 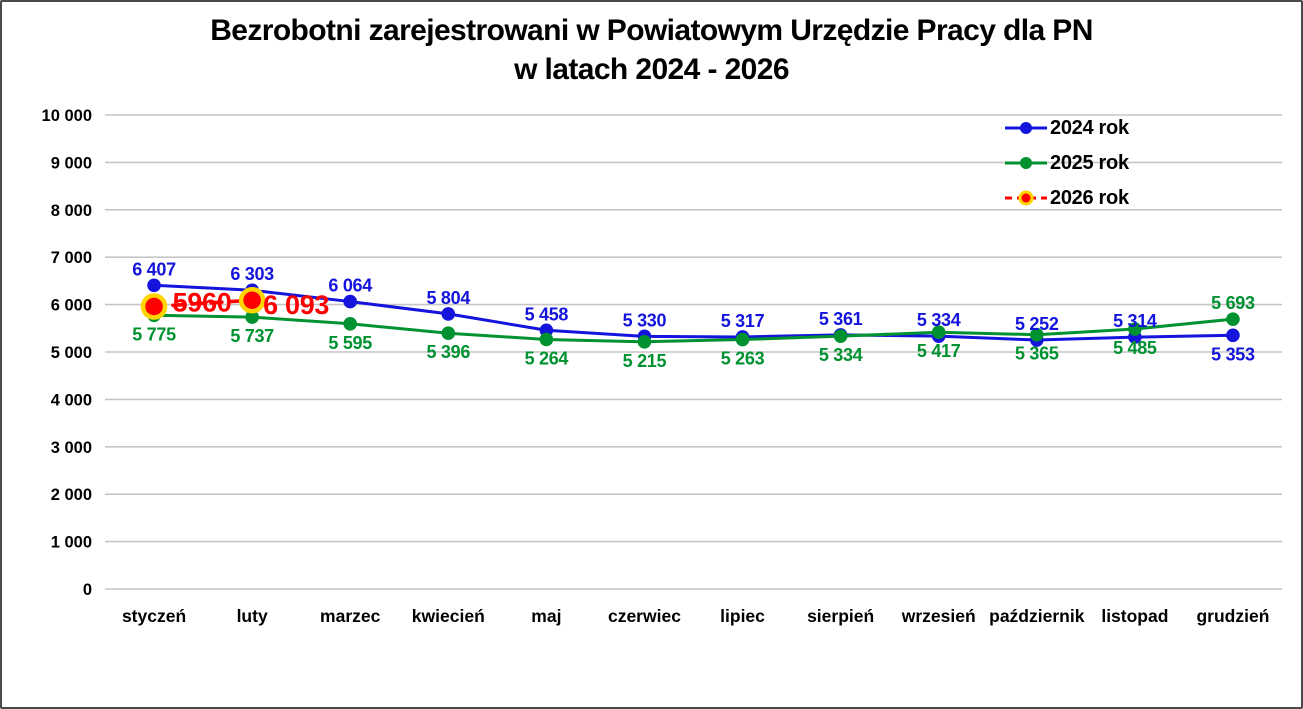 I want to click on legend-item-label: 2025 rok, so click(x=1089, y=162).